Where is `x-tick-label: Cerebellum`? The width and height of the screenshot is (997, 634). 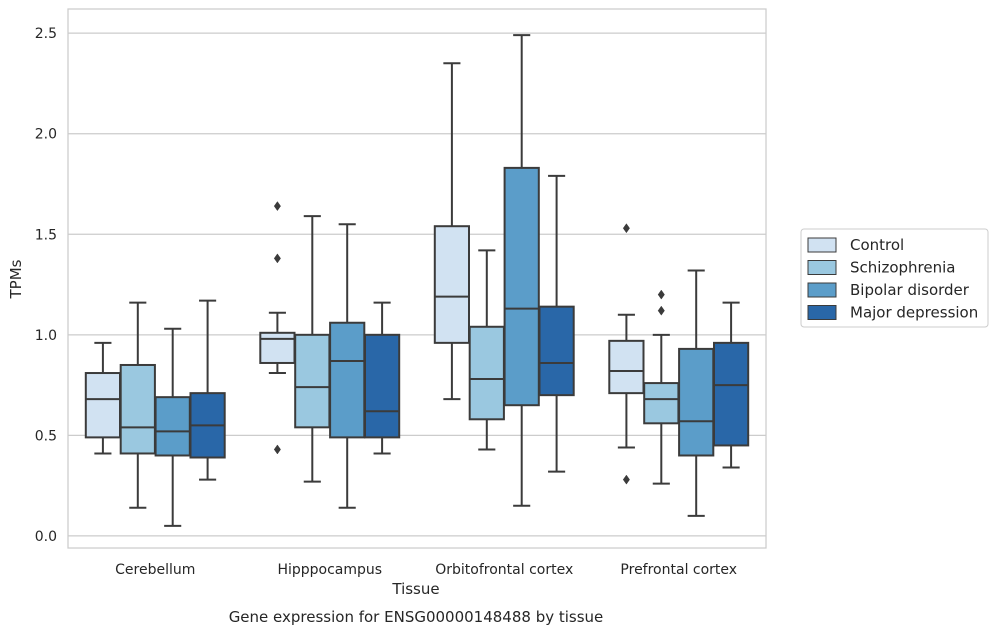
x-tick-label: Cerebellum is located at coordinates (155, 570).